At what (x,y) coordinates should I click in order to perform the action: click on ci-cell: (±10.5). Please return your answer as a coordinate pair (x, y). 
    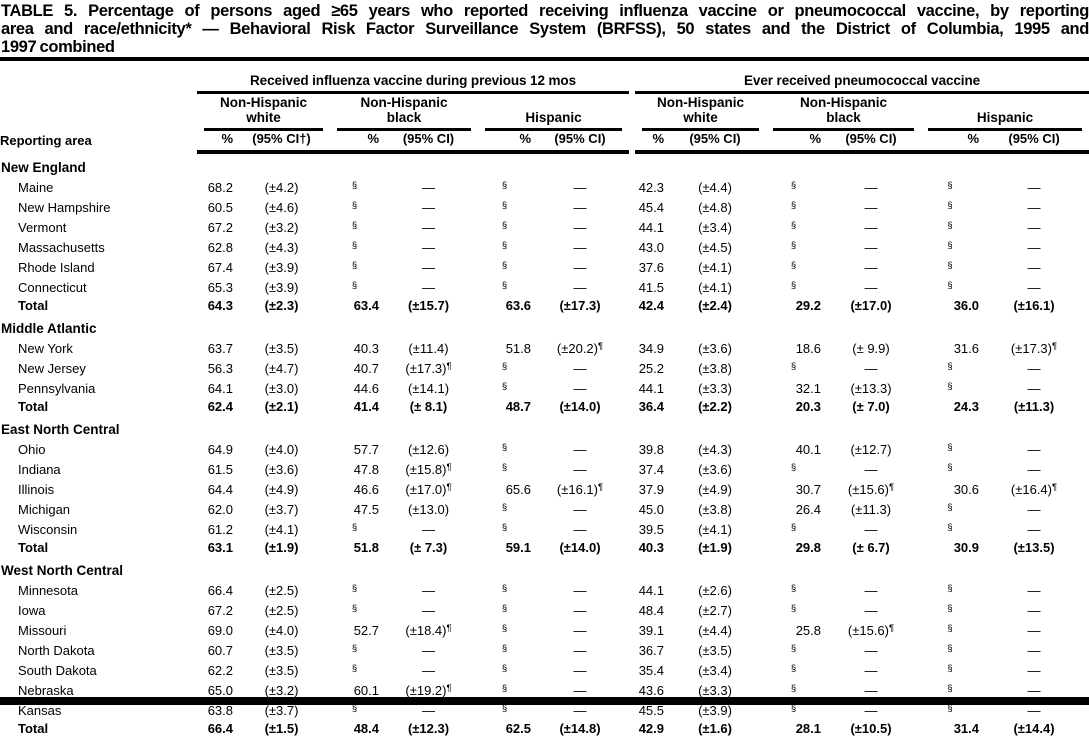
    Looking at the image, I should click on (871, 728).